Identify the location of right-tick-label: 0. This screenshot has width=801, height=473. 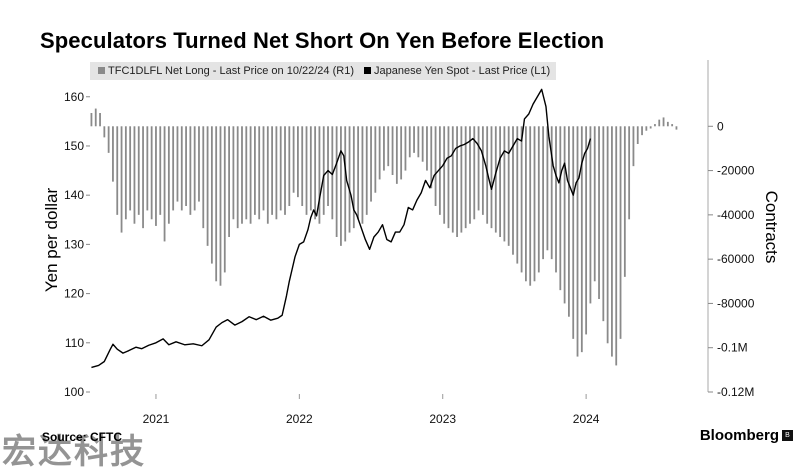
(720, 126).